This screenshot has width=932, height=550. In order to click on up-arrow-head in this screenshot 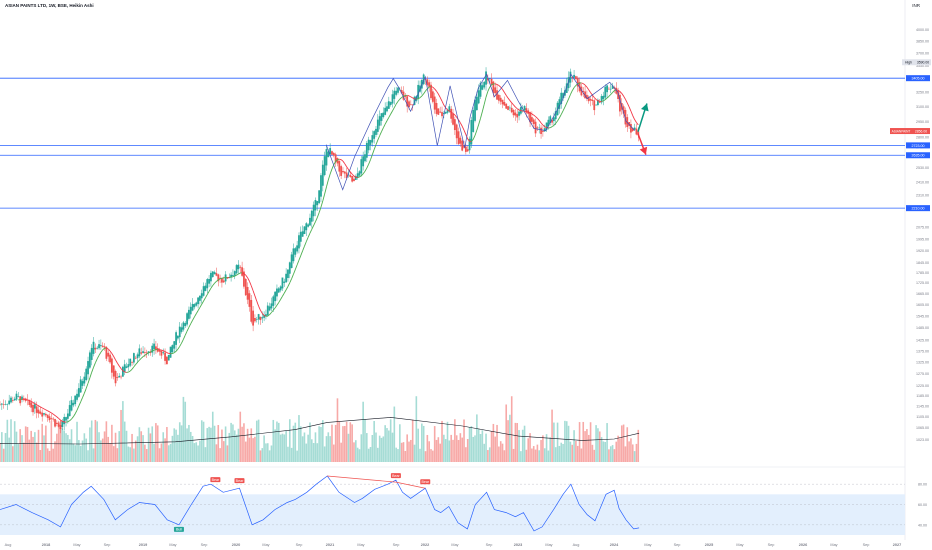, I will do `click(644, 107)`.